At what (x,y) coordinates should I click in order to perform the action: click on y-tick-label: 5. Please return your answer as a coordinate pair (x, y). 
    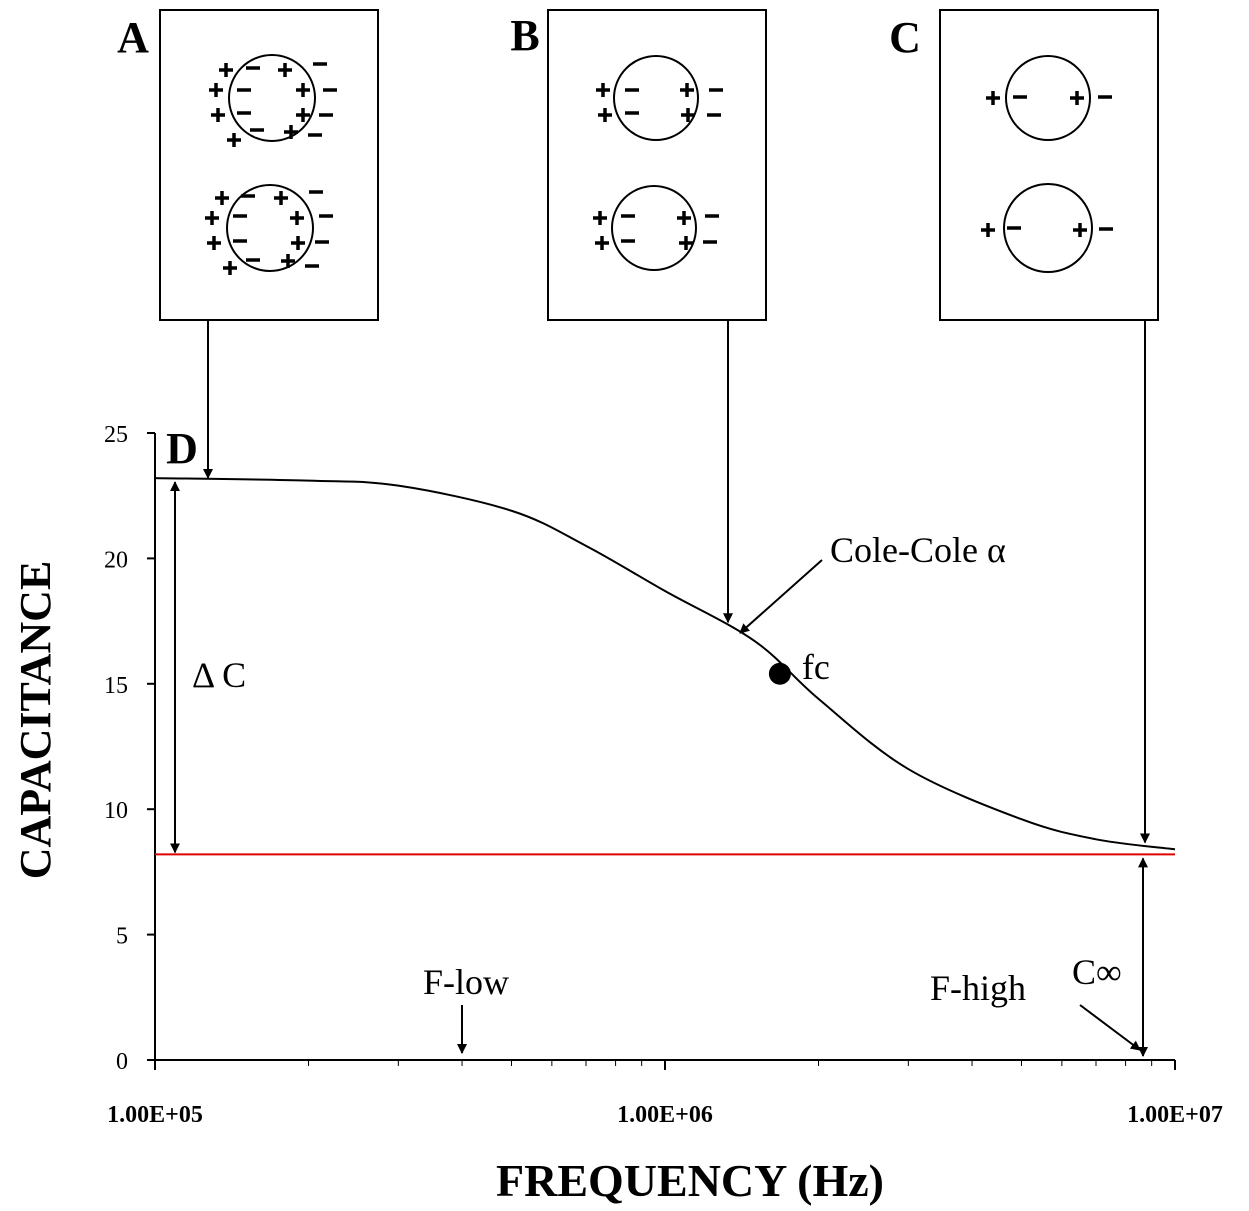
    Looking at the image, I should click on (122, 937).